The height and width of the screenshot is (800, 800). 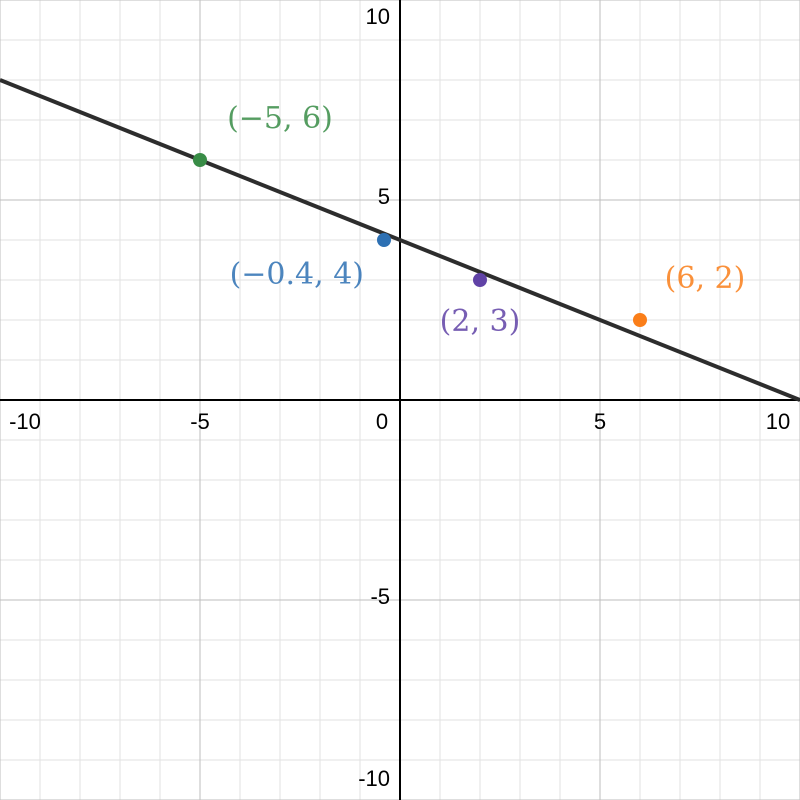 What do you see at coordinates (280, 118) in the screenshot?
I see `point-label: (−5, 6)` at bounding box center [280, 118].